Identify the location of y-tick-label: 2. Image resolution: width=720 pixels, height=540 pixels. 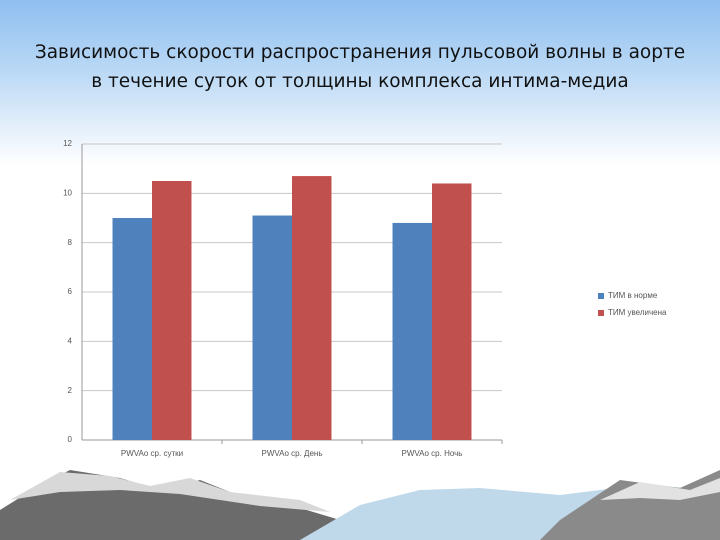
(70, 390).